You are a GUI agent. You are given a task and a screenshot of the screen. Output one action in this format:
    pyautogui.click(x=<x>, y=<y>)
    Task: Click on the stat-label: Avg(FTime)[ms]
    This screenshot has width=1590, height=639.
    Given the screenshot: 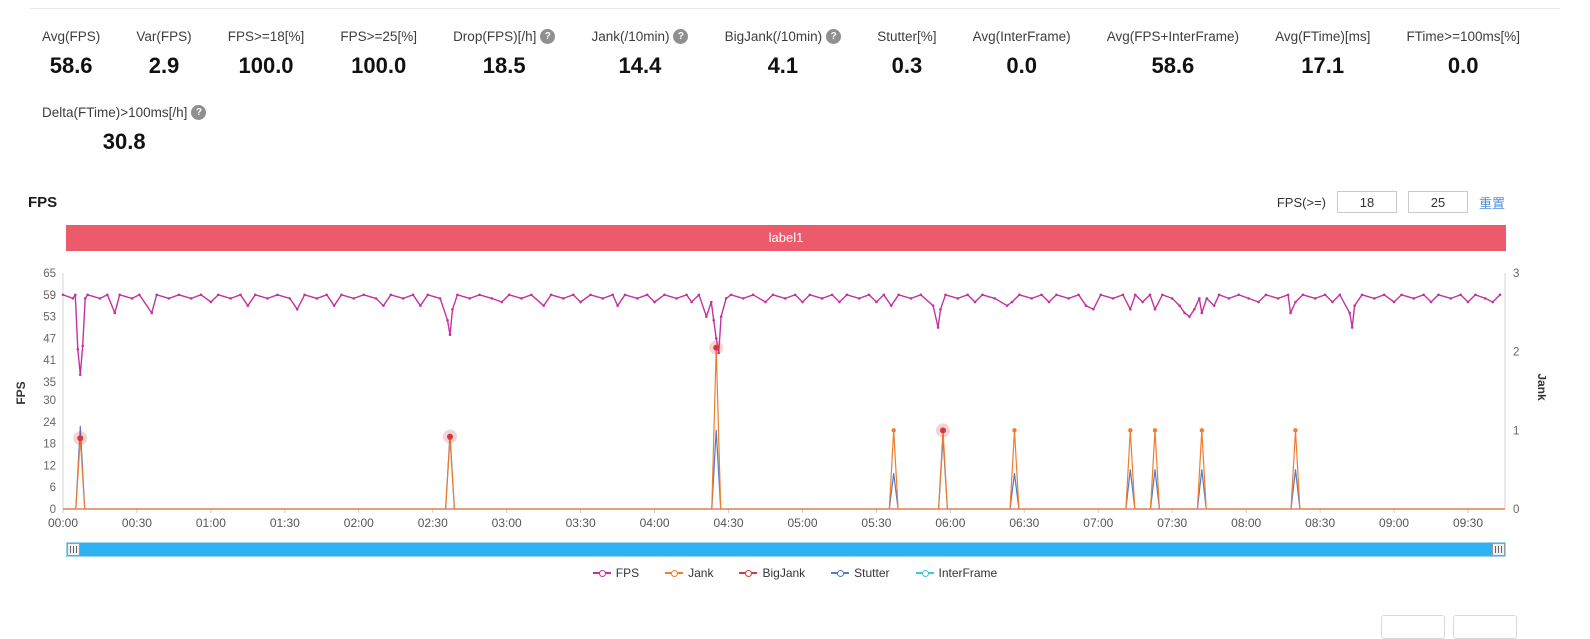 What is the action you would take?
    pyautogui.click(x=1323, y=36)
    